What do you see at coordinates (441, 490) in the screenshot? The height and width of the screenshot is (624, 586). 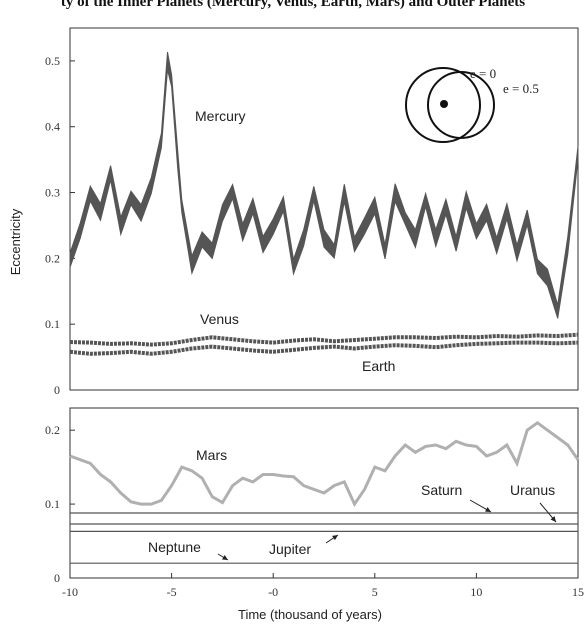 I see `label-saturn: Saturn` at bounding box center [441, 490].